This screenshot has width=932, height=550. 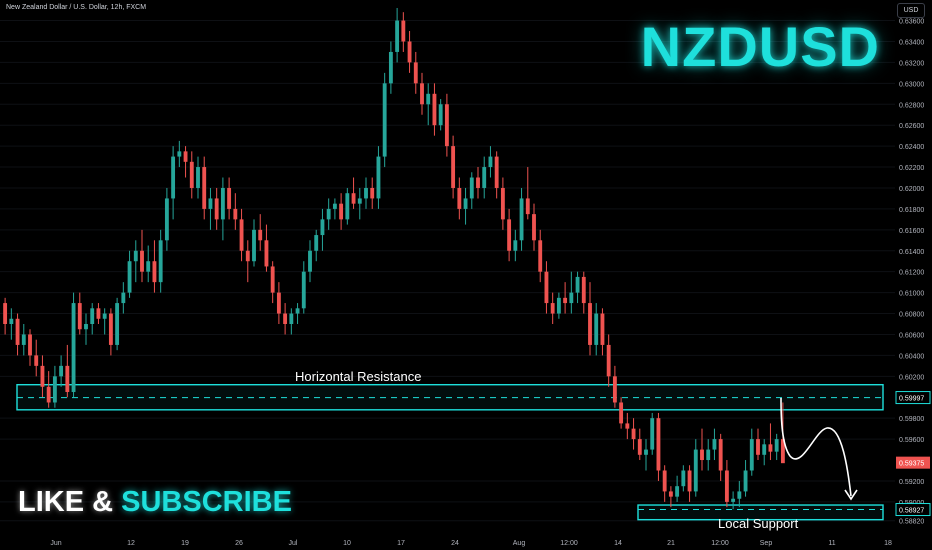 I want to click on price-tick-label: 0.61200, so click(x=911, y=273).